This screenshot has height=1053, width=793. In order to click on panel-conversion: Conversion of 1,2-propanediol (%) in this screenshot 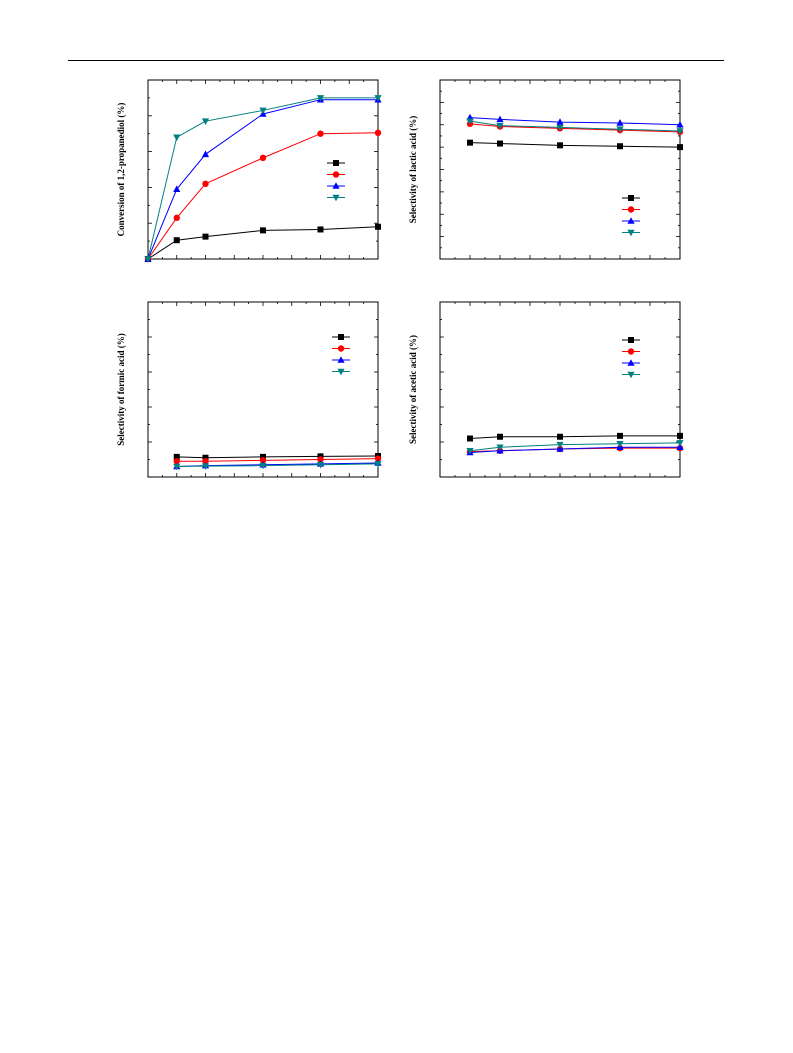, I will do `click(249, 171)`.